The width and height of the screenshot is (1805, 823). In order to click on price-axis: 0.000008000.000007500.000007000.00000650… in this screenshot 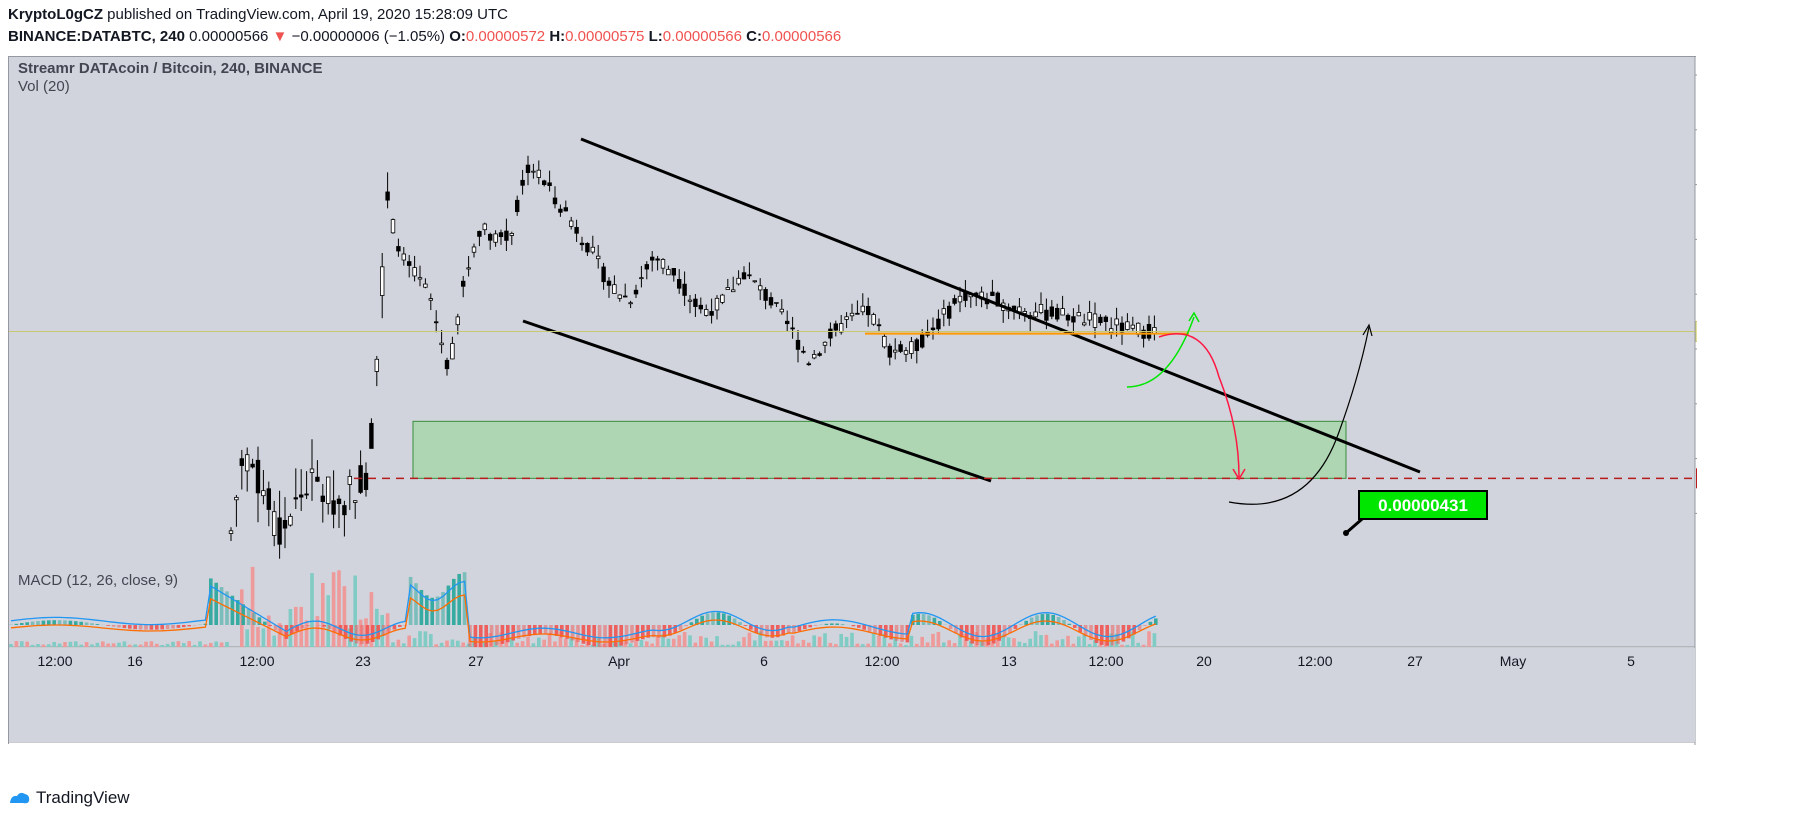, I will do `click(1696, 294)`.